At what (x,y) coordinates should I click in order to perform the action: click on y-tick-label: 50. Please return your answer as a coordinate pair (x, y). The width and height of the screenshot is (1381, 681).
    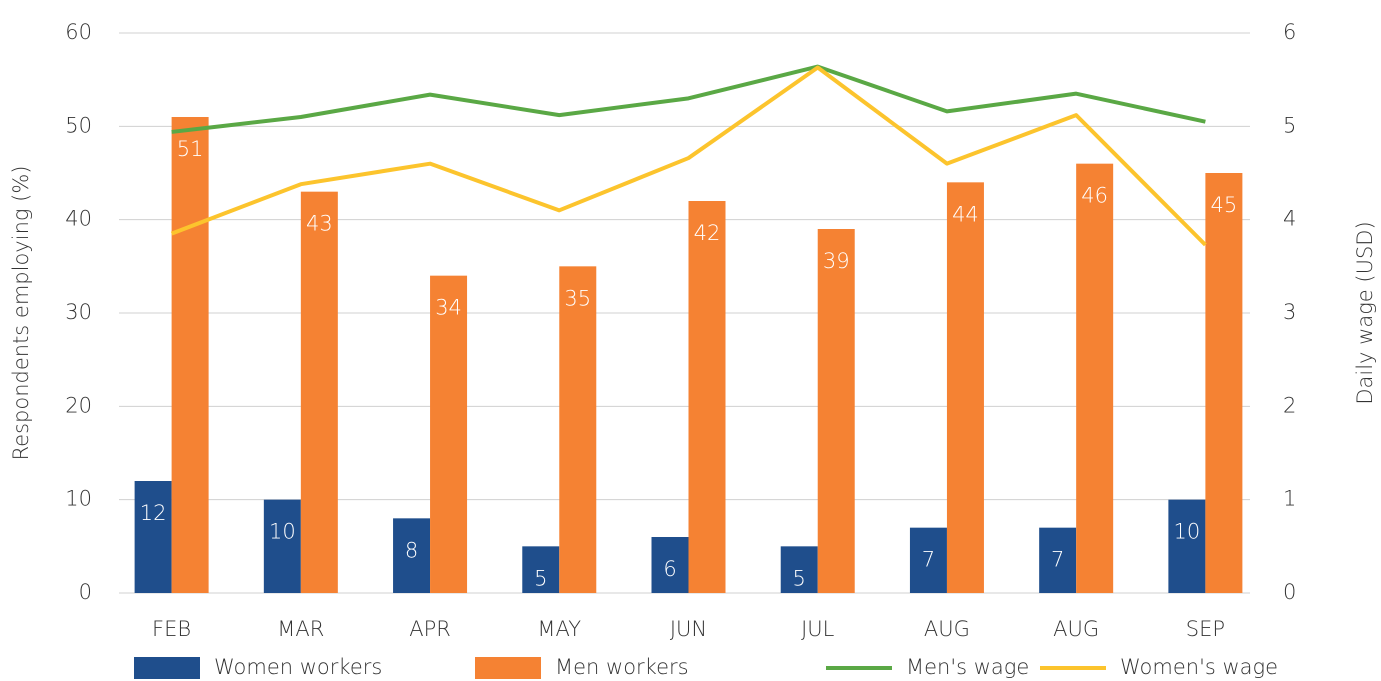
    Looking at the image, I should click on (78, 125).